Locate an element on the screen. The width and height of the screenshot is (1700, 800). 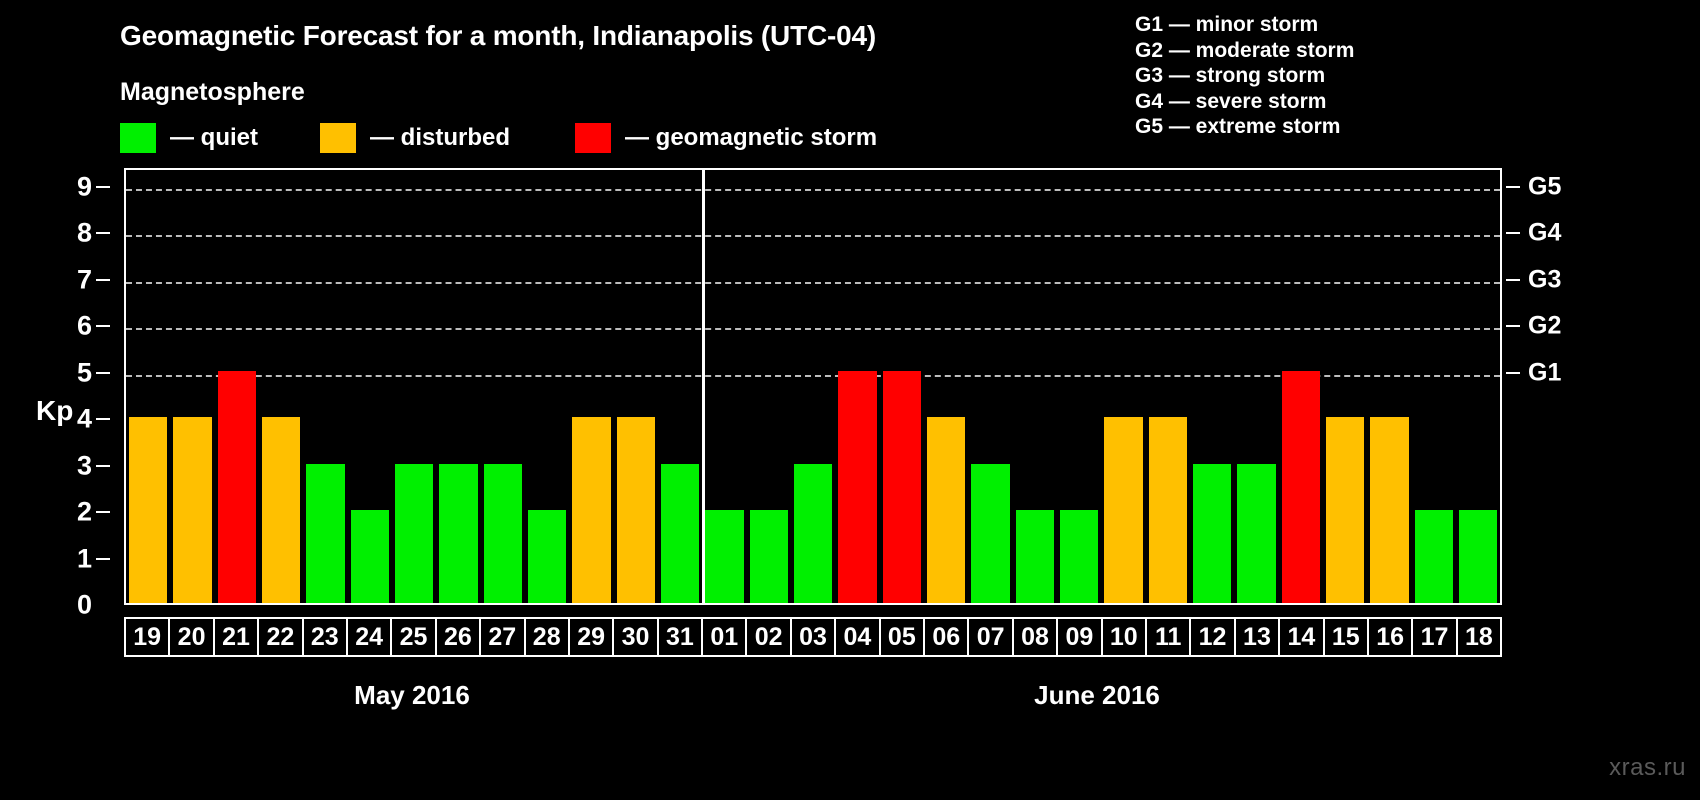
day-label-may-25: 25 is located at coordinates (413, 637).